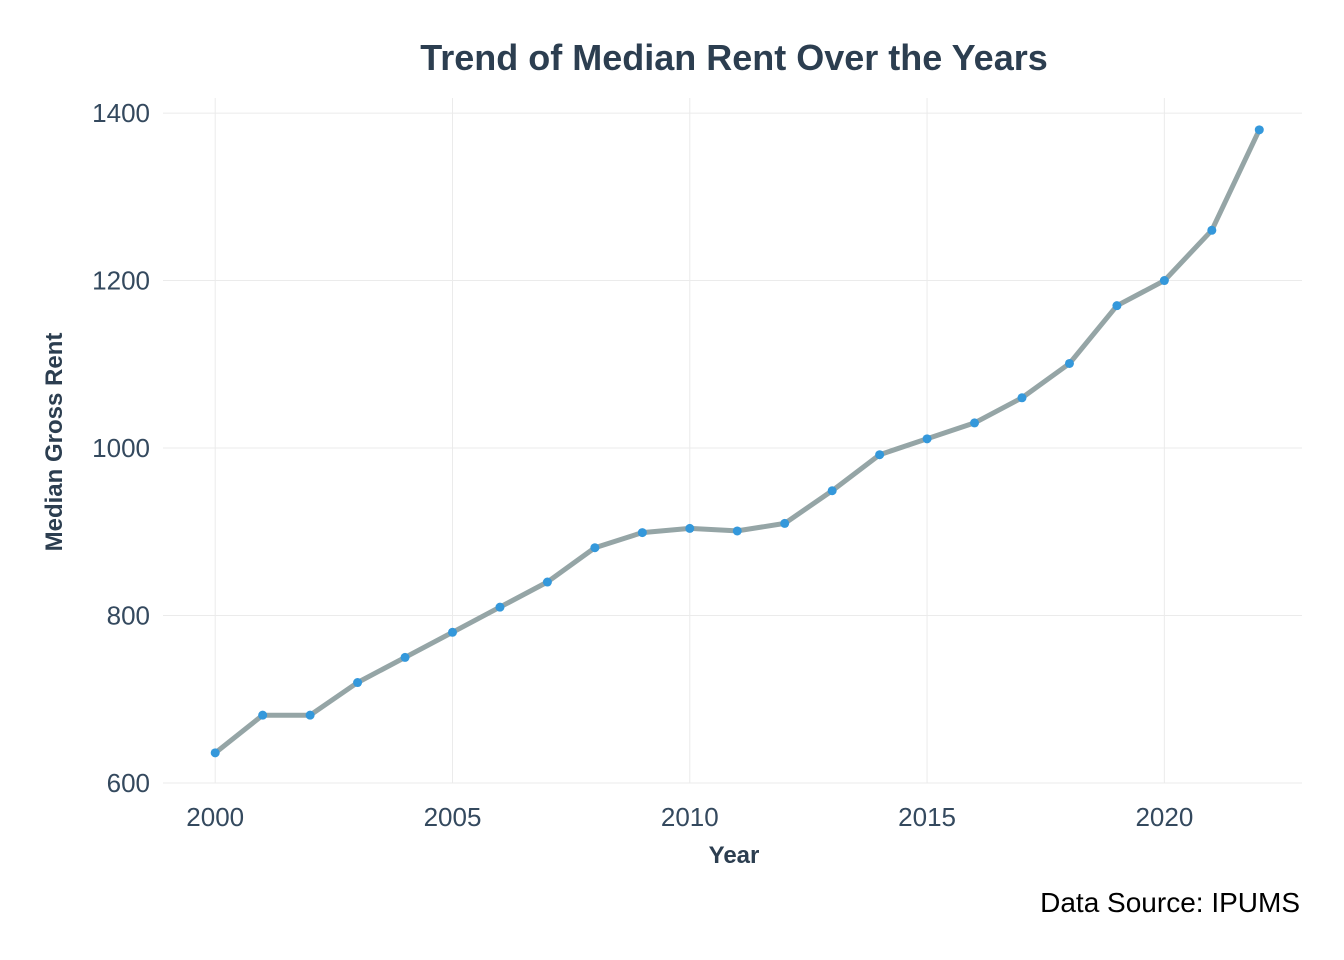 Image resolution: width=1344 pixels, height=960 pixels. I want to click on x-axis-title: Year, so click(734, 855).